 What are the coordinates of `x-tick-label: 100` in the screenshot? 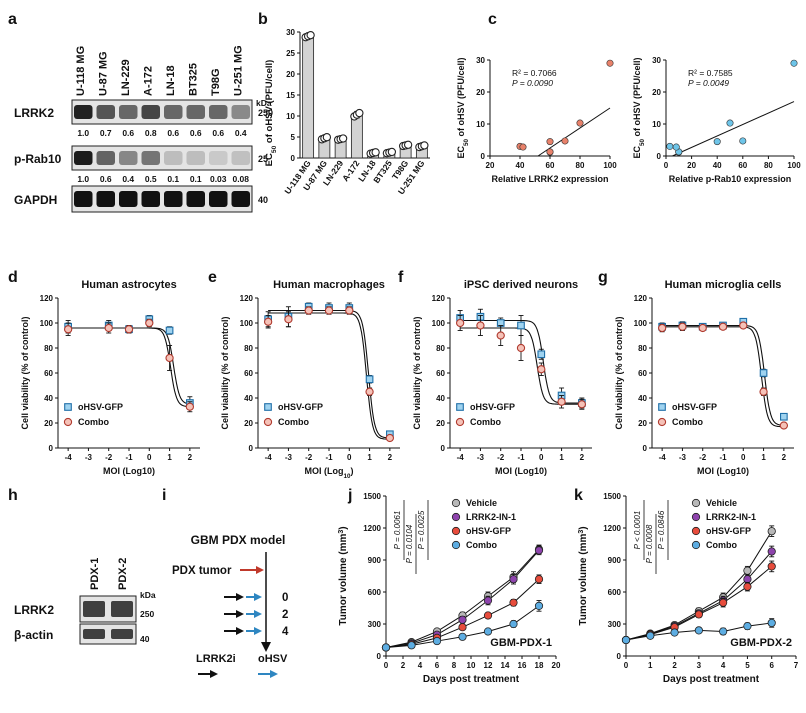 It's located at (610, 165).